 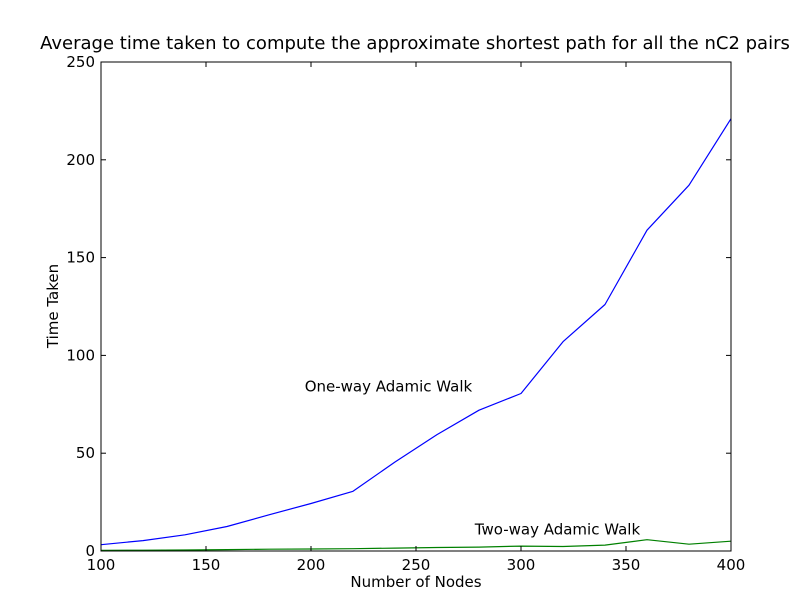 I want to click on y-tick-label: 200, so click(x=80, y=160).